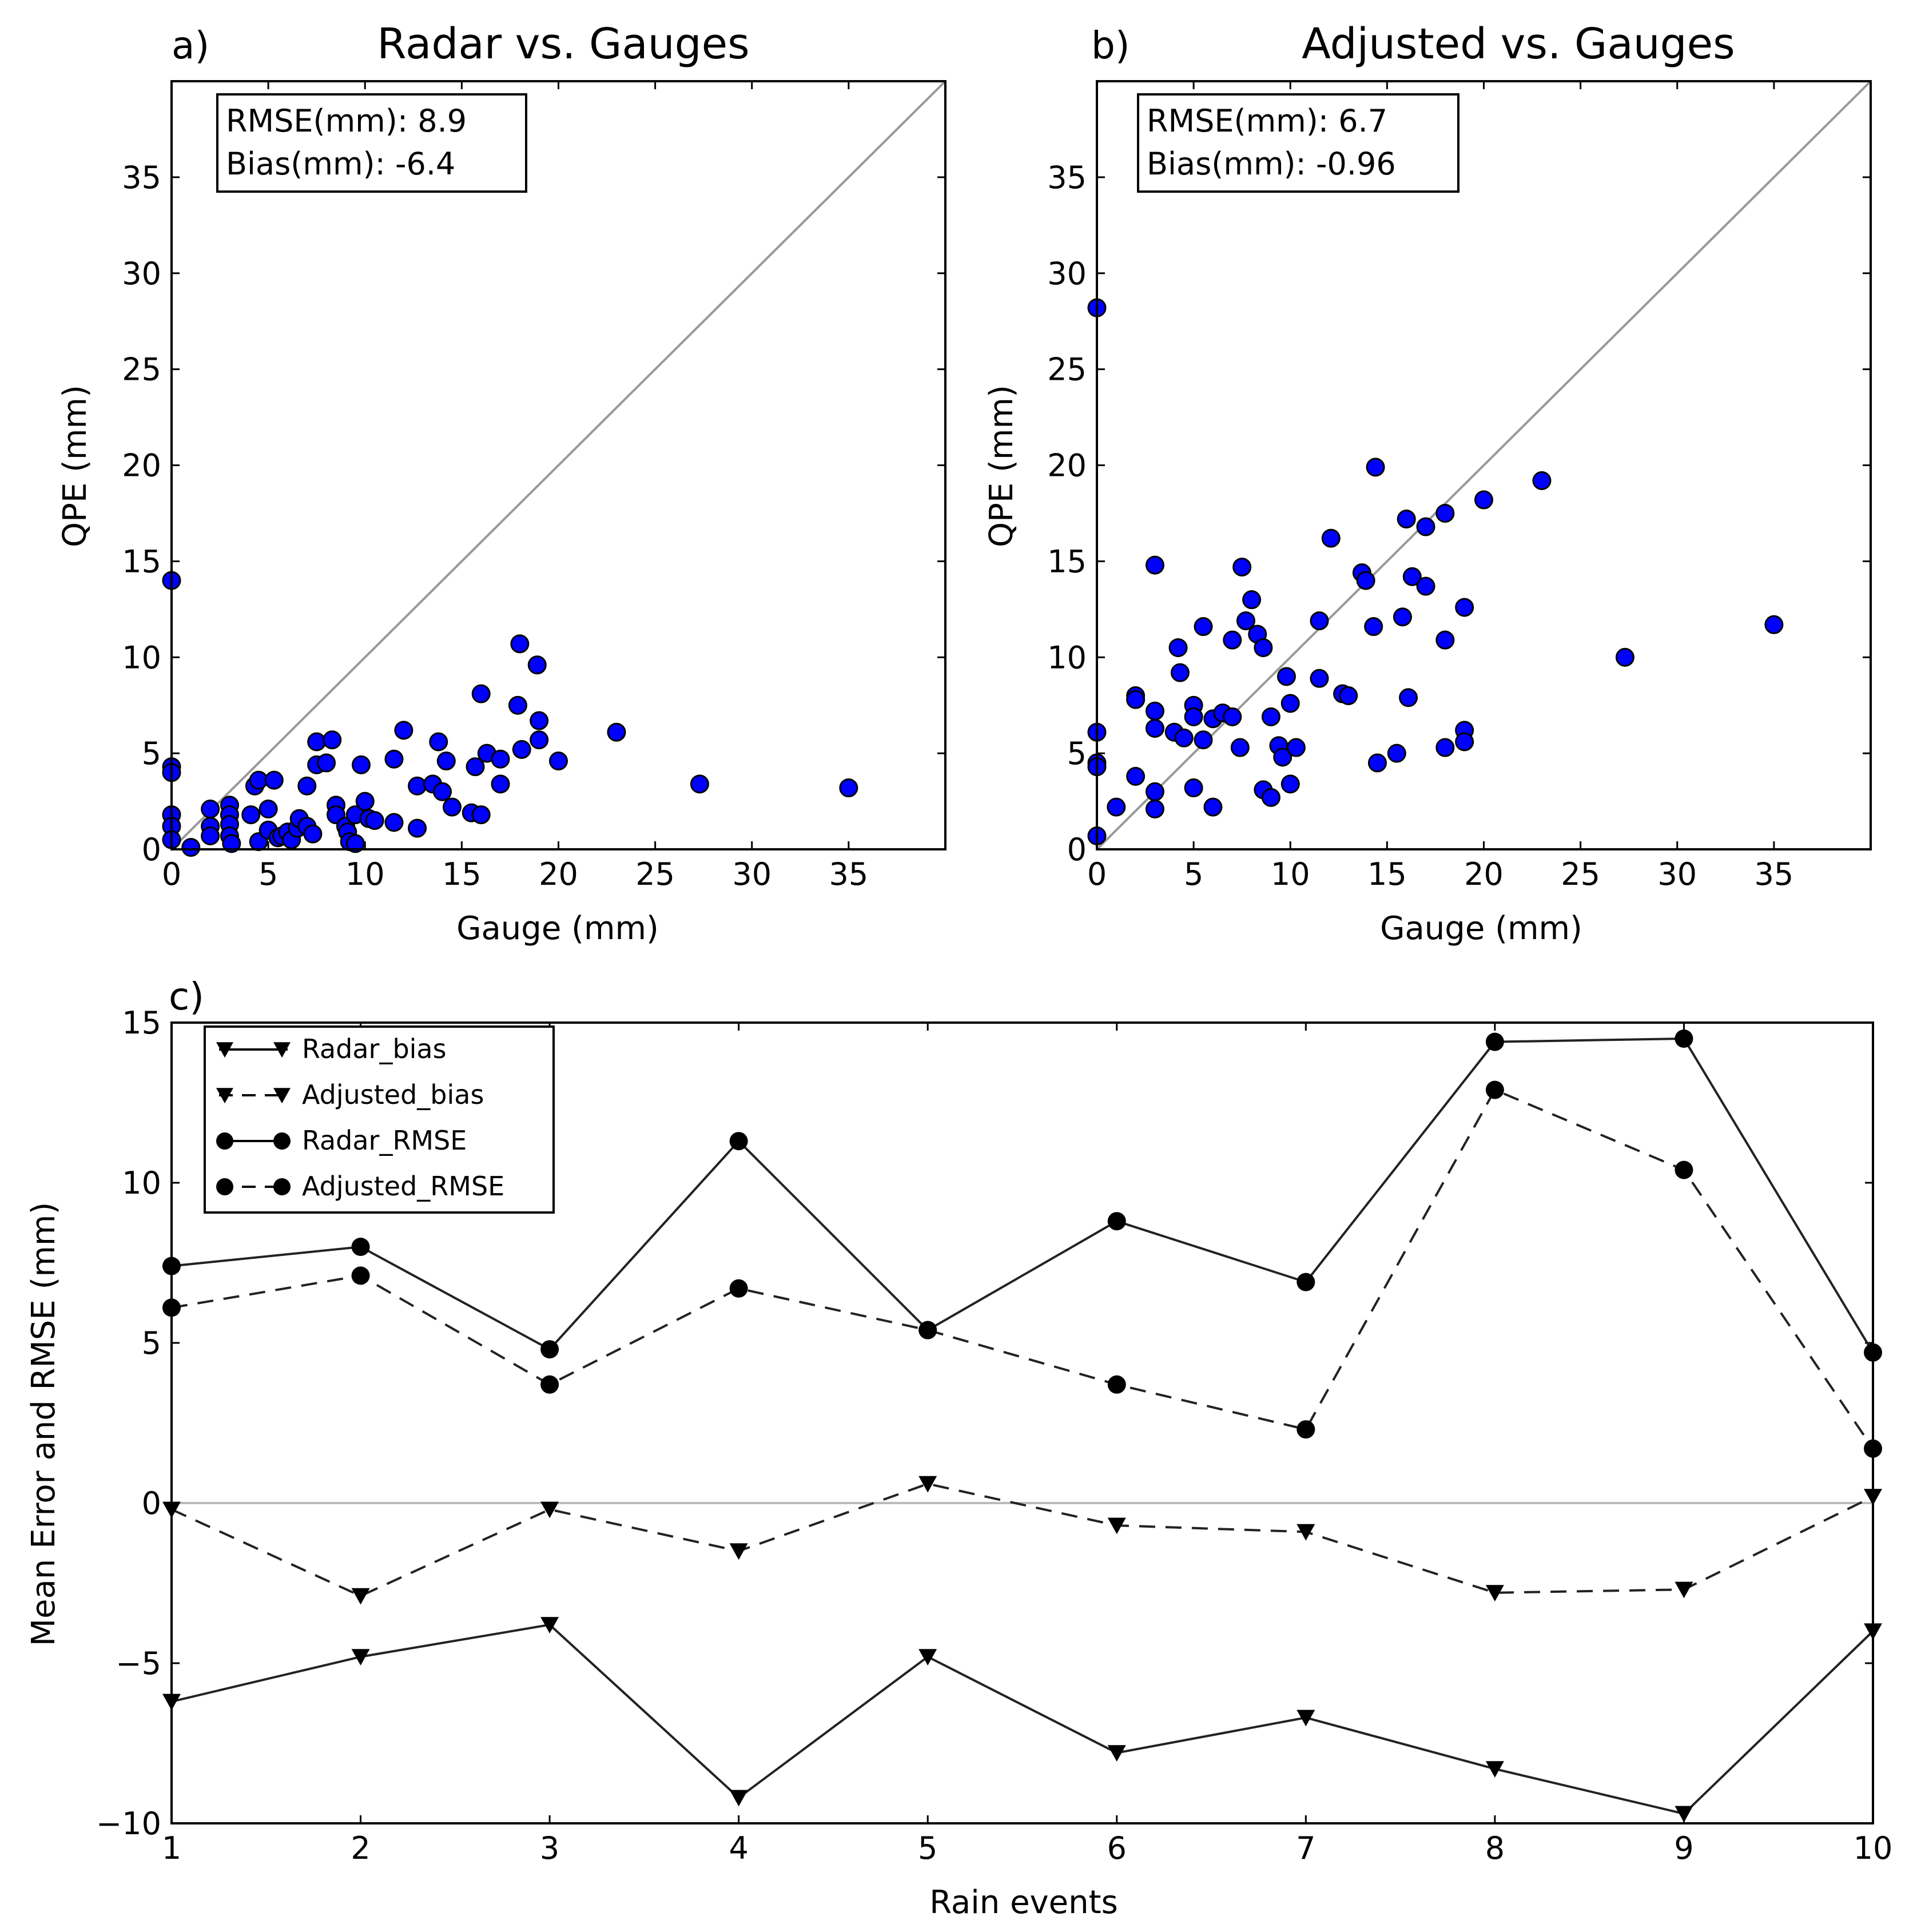 This screenshot has height=1932, width=1909. I want to click on panel-a-title: Radar vs. Gauges, so click(563, 44).